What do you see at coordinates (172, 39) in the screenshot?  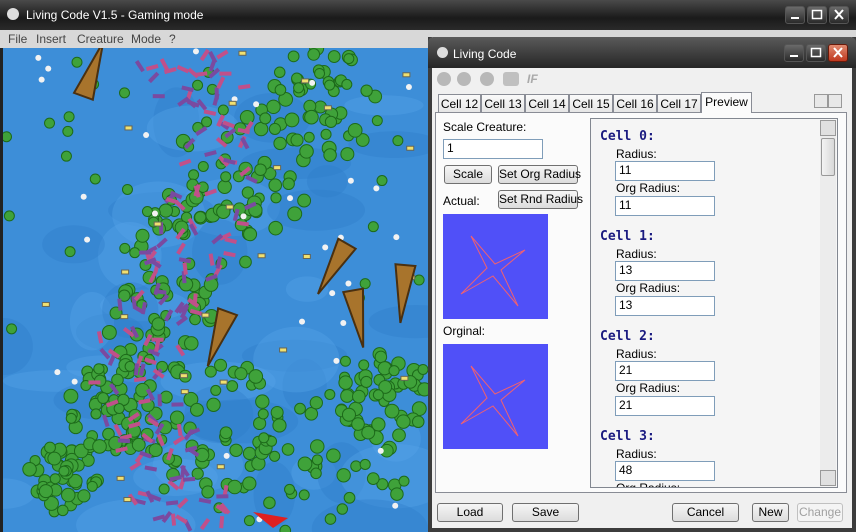 I see `menu-item: ?` at bounding box center [172, 39].